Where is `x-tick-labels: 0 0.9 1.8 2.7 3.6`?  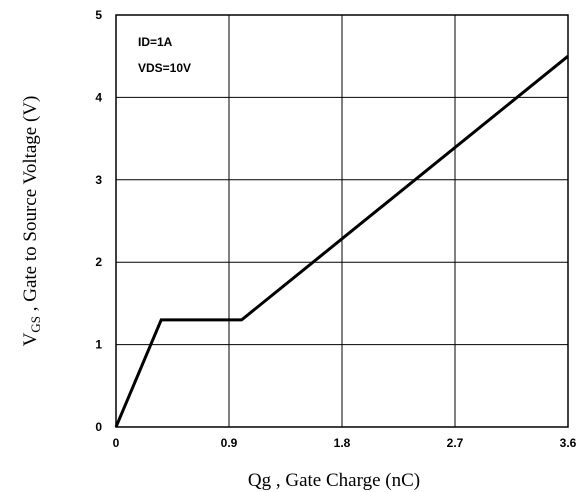
x-tick-labels: 0 0.9 1.8 2.7 3.6 is located at coordinates (345, 443).